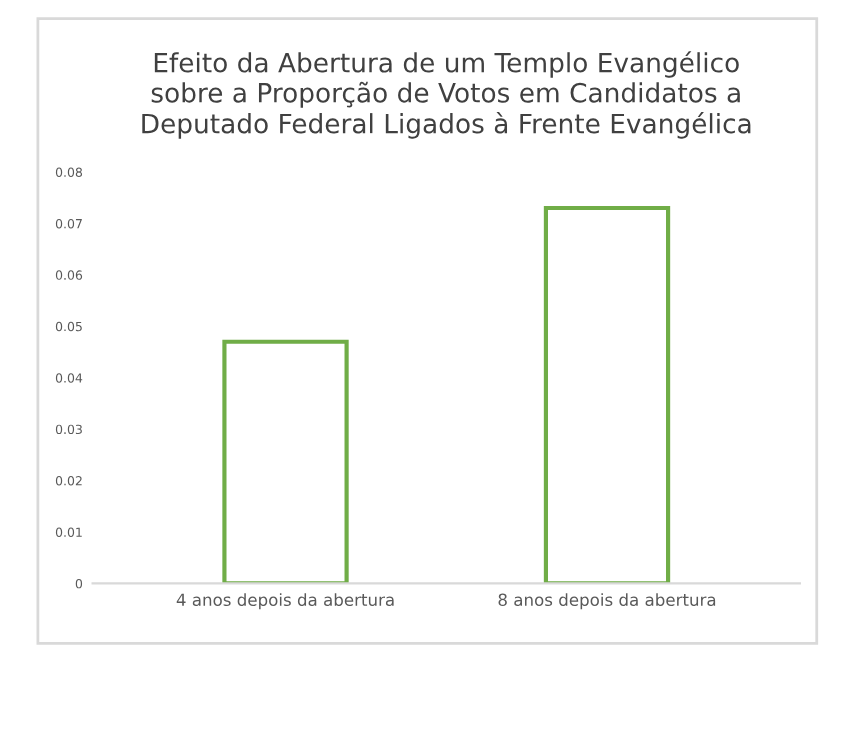 This screenshot has width=842, height=748. I want to click on chart-title: Efeito da Abertura de um Templo Evangélico sobre a Proporção de Votos em Candidatos a Deputado Federal Ligados à Frente Evangélica, so click(446, 95).